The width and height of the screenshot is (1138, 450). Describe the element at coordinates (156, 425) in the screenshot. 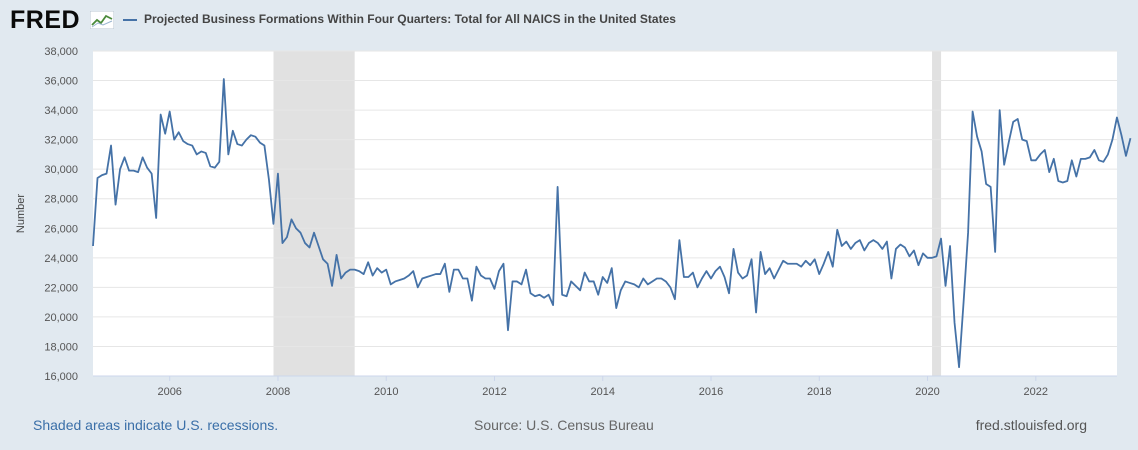

I see `recession-note: Shaded areas indicate U.S. recessions.` at that location.